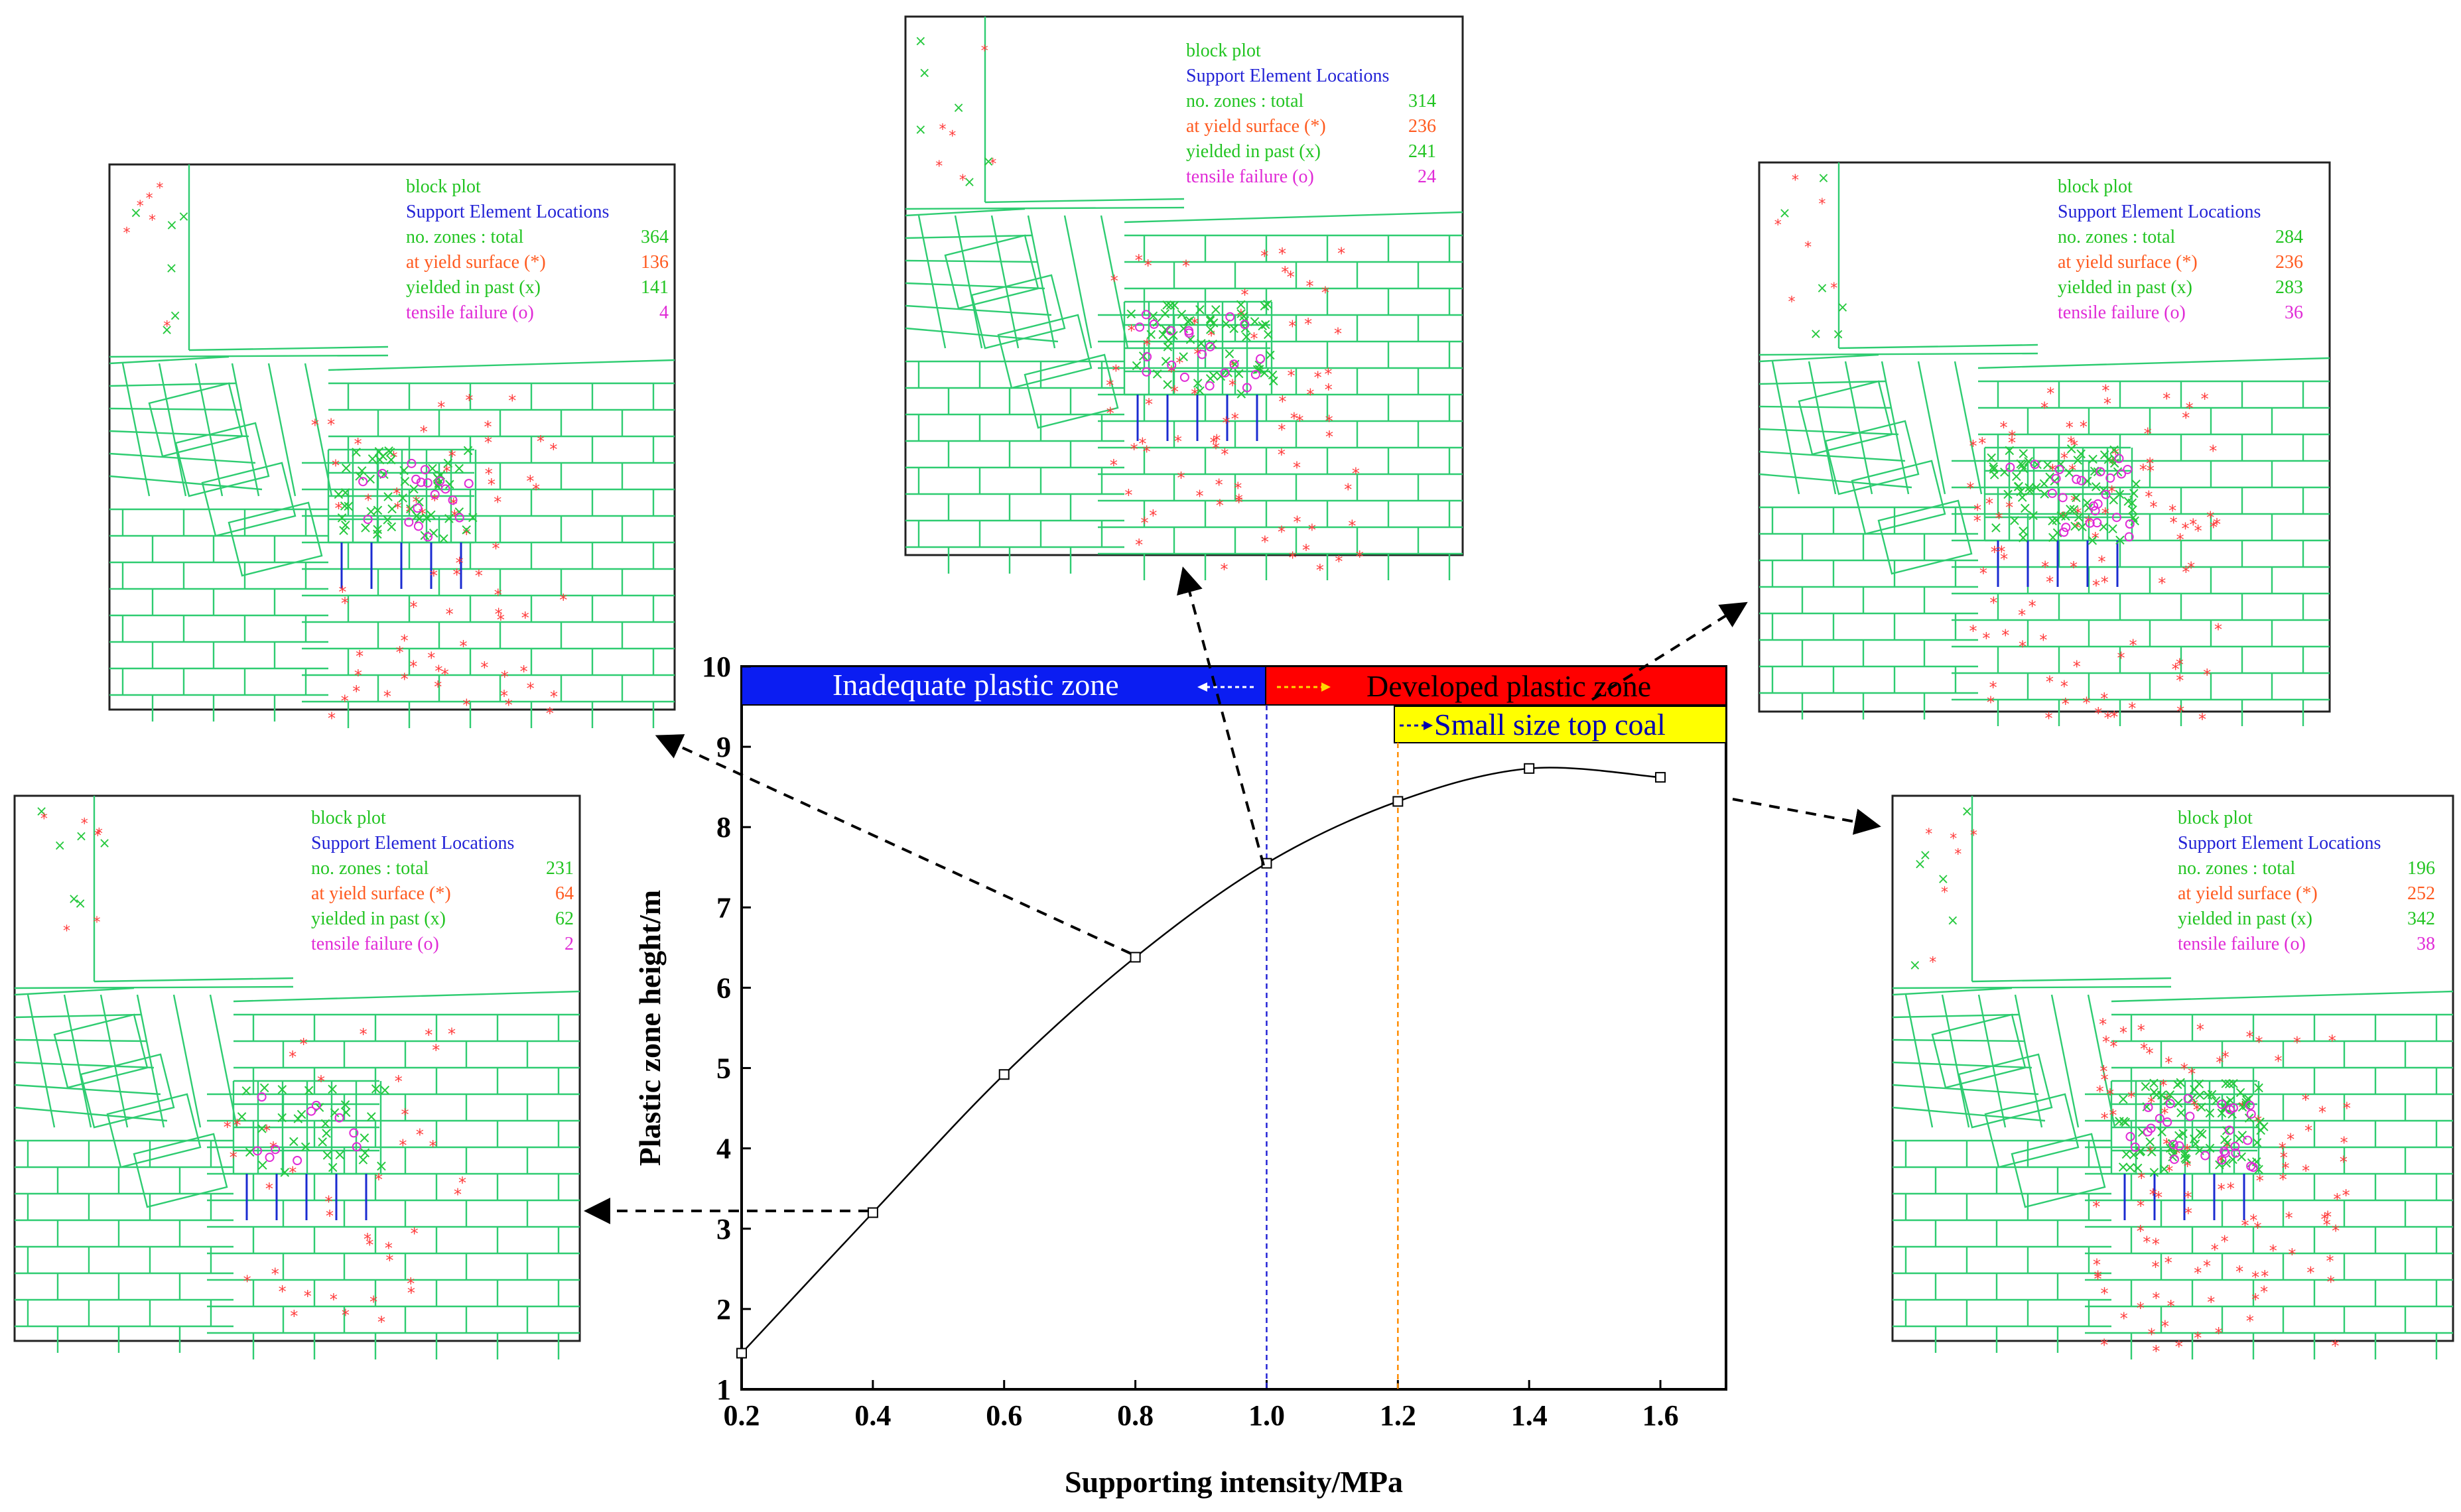 This screenshot has height=1512, width=2461. Describe the element at coordinates (1202, 687) in the screenshot. I see `inadequate-arrowhead` at that location.